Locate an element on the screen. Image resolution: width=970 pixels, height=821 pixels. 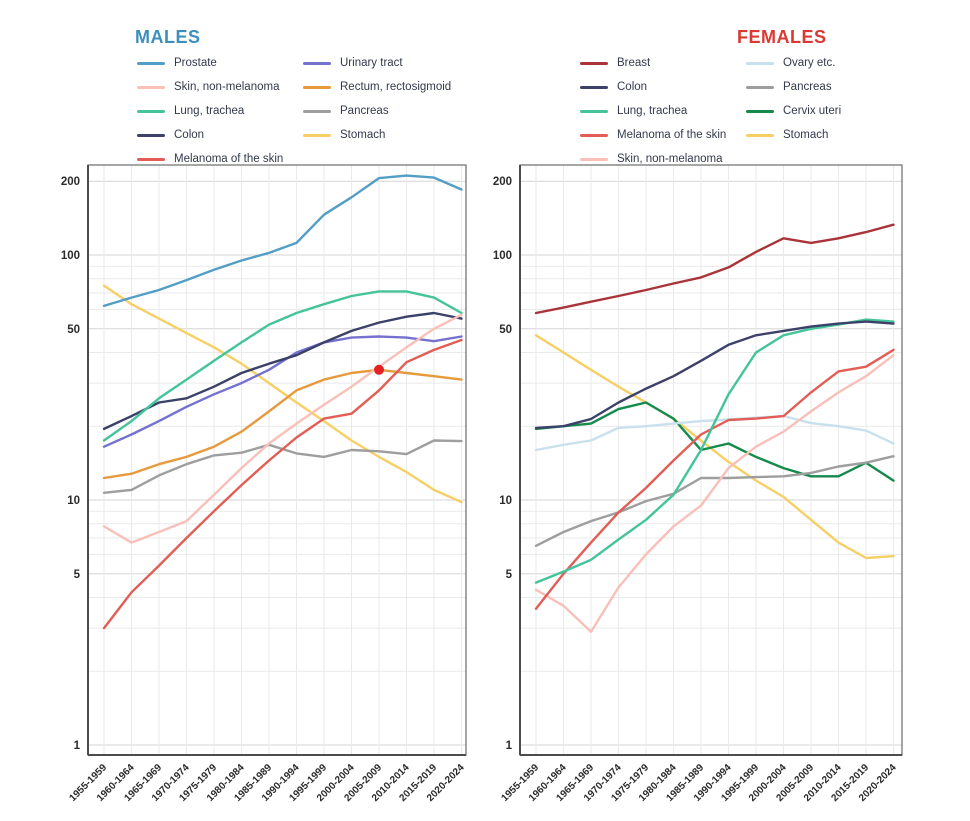
series-line-prostate is located at coordinates (282, 241).